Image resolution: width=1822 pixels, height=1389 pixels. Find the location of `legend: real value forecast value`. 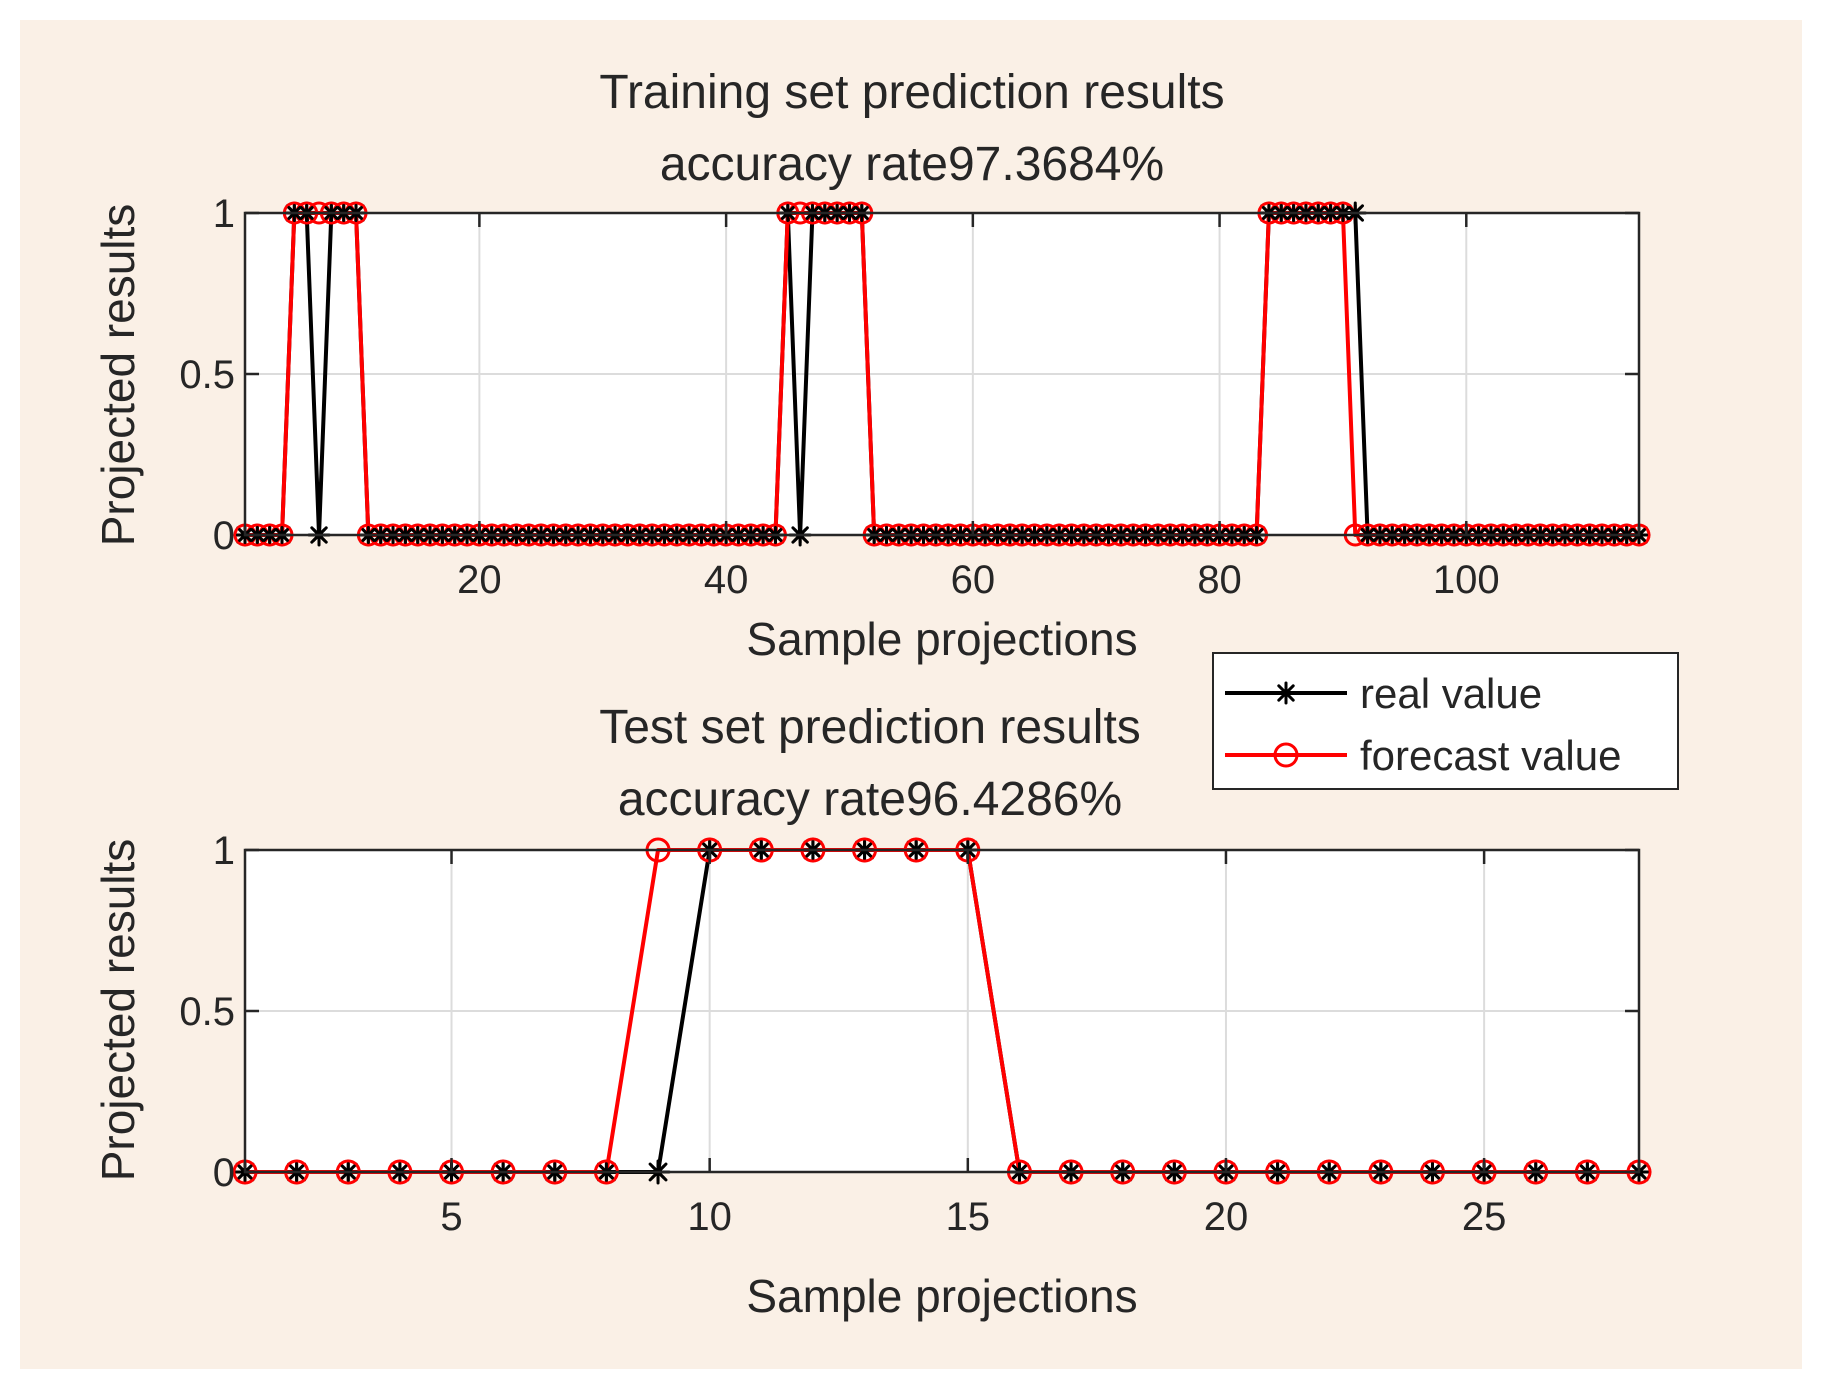

legend: real value forecast value is located at coordinates (1445, 721).